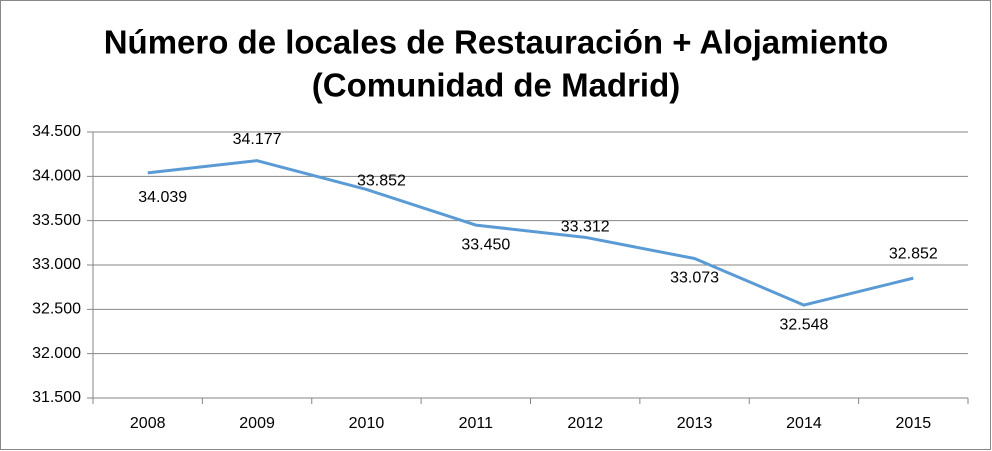  What do you see at coordinates (695, 423) in the screenshot?
I see `x-tick-label: 2013` at bounding box center [695, 423].